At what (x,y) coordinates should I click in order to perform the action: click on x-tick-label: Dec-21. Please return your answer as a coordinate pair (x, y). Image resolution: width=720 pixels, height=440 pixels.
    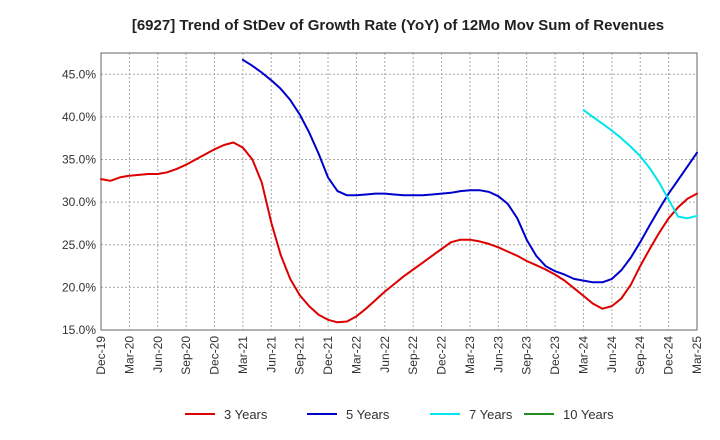
    Looking at the image, I should click on (328, 355).